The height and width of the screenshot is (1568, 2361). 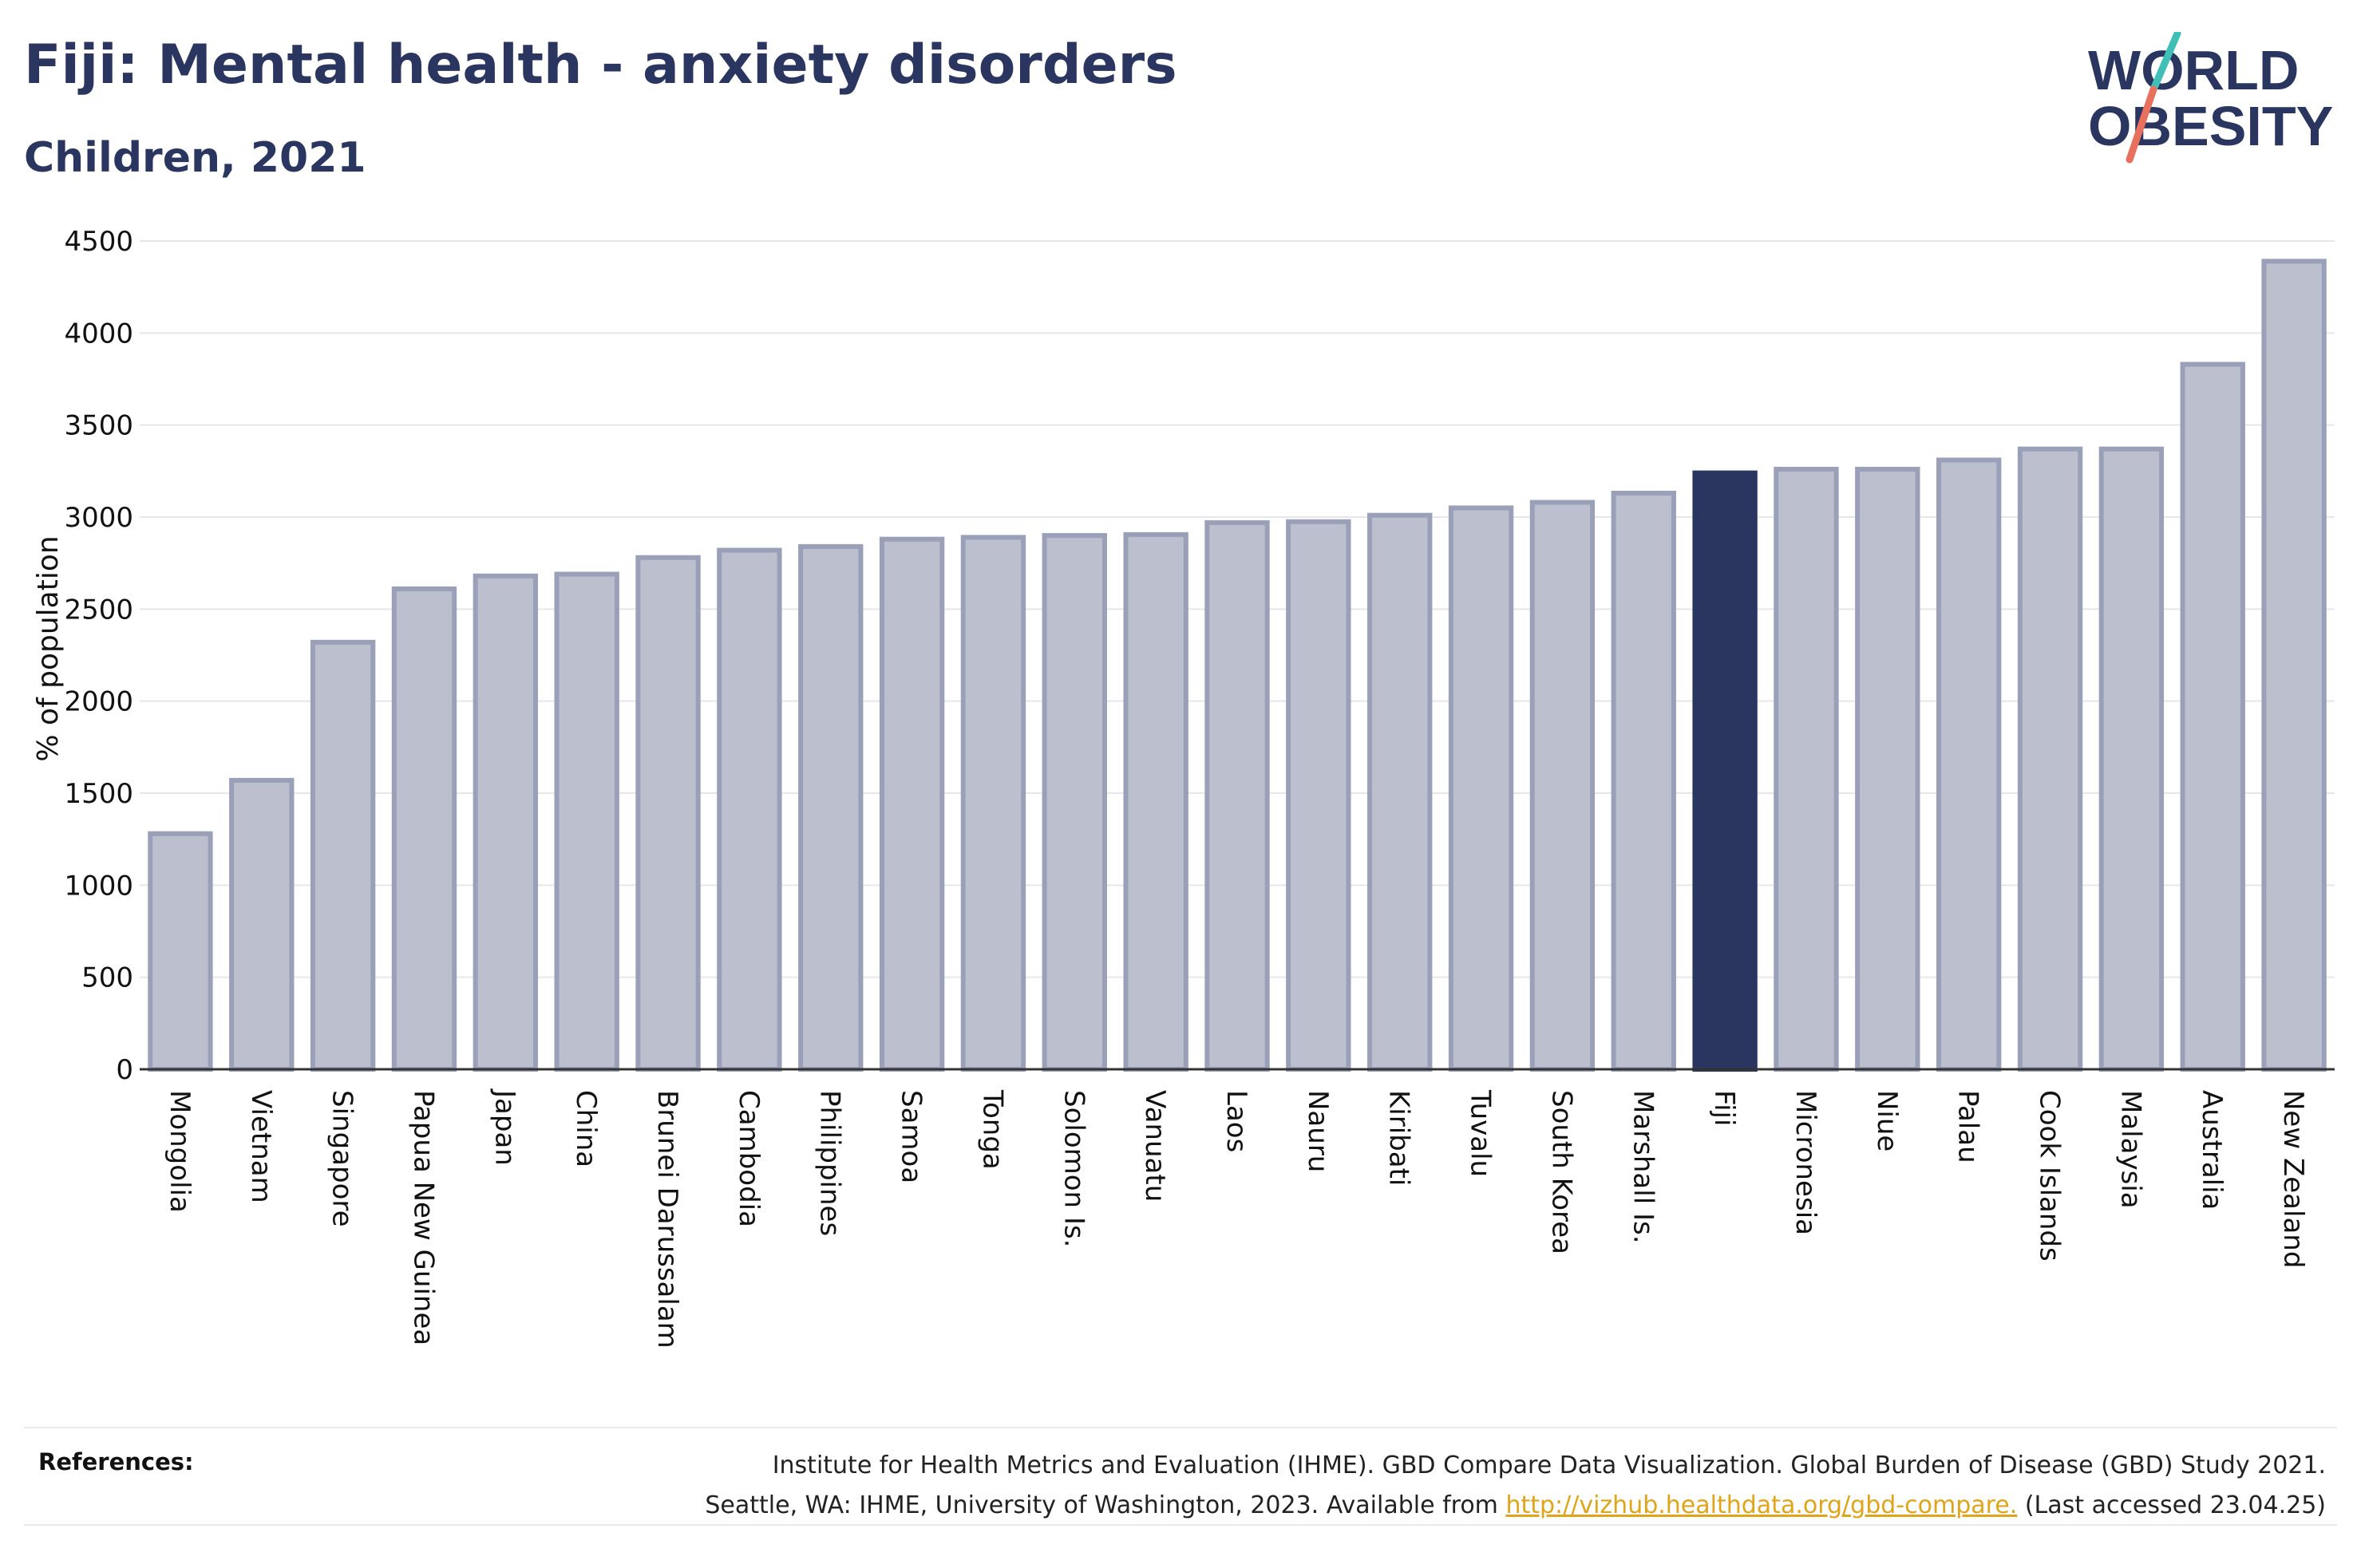 I want to click on bar-kiribati, so click(x=1400, y=792).